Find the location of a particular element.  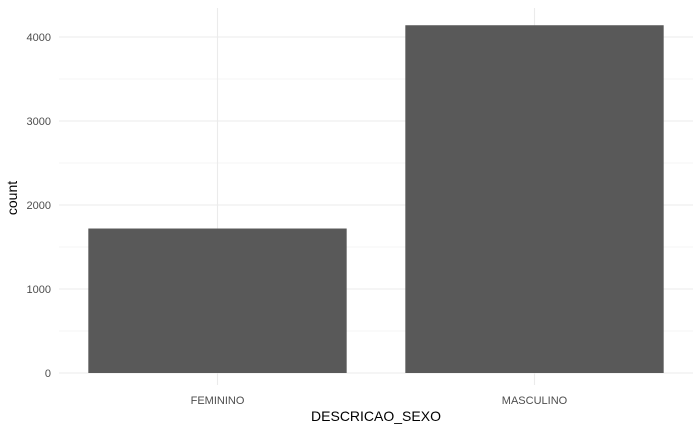

y-tick-label: 2000 is located at coordinates (39, 206).